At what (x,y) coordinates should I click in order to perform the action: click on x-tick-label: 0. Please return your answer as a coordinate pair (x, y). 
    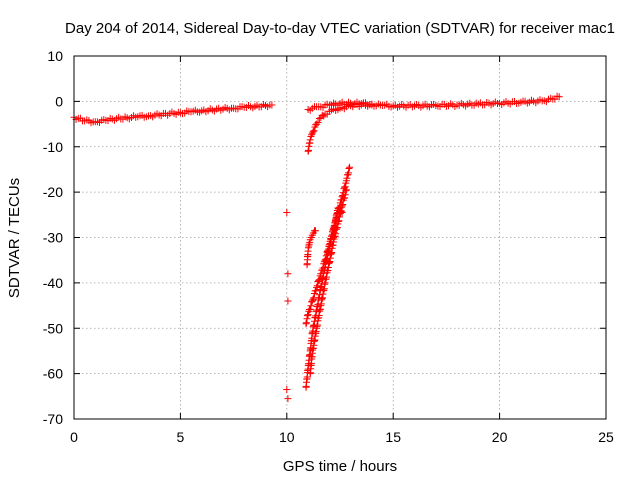
    Looking at the image, I should click on (74, 437).